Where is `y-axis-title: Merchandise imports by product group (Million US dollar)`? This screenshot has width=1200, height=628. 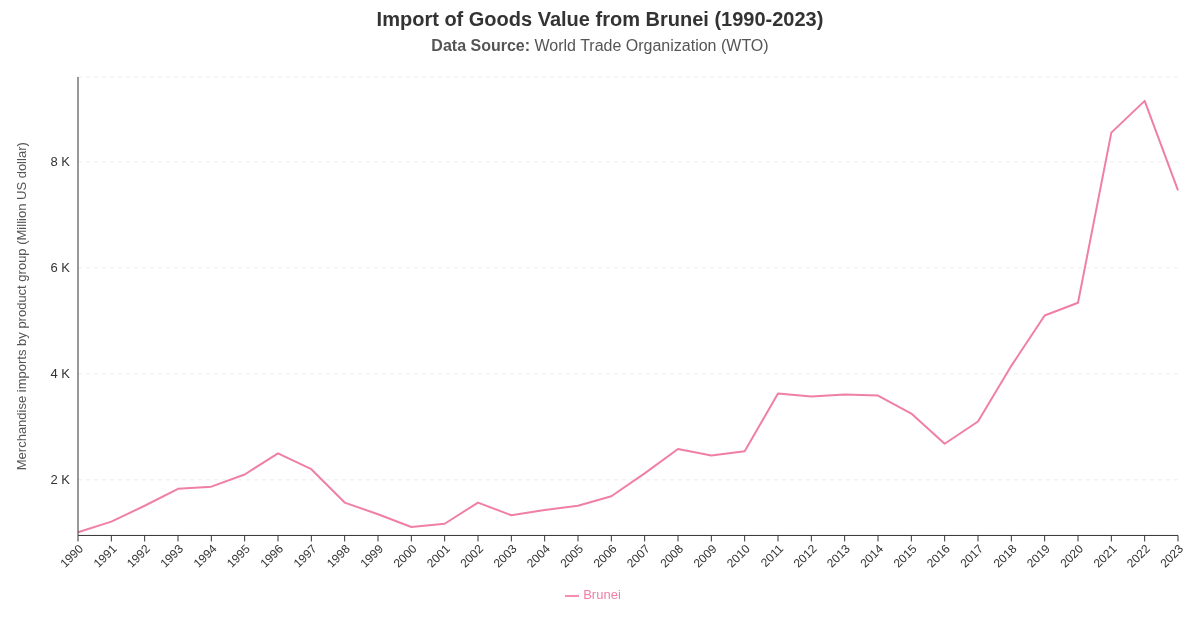 y-axis-title: Merchandise imports by product group (Million US dollar) is located at coordinates (21, 306).